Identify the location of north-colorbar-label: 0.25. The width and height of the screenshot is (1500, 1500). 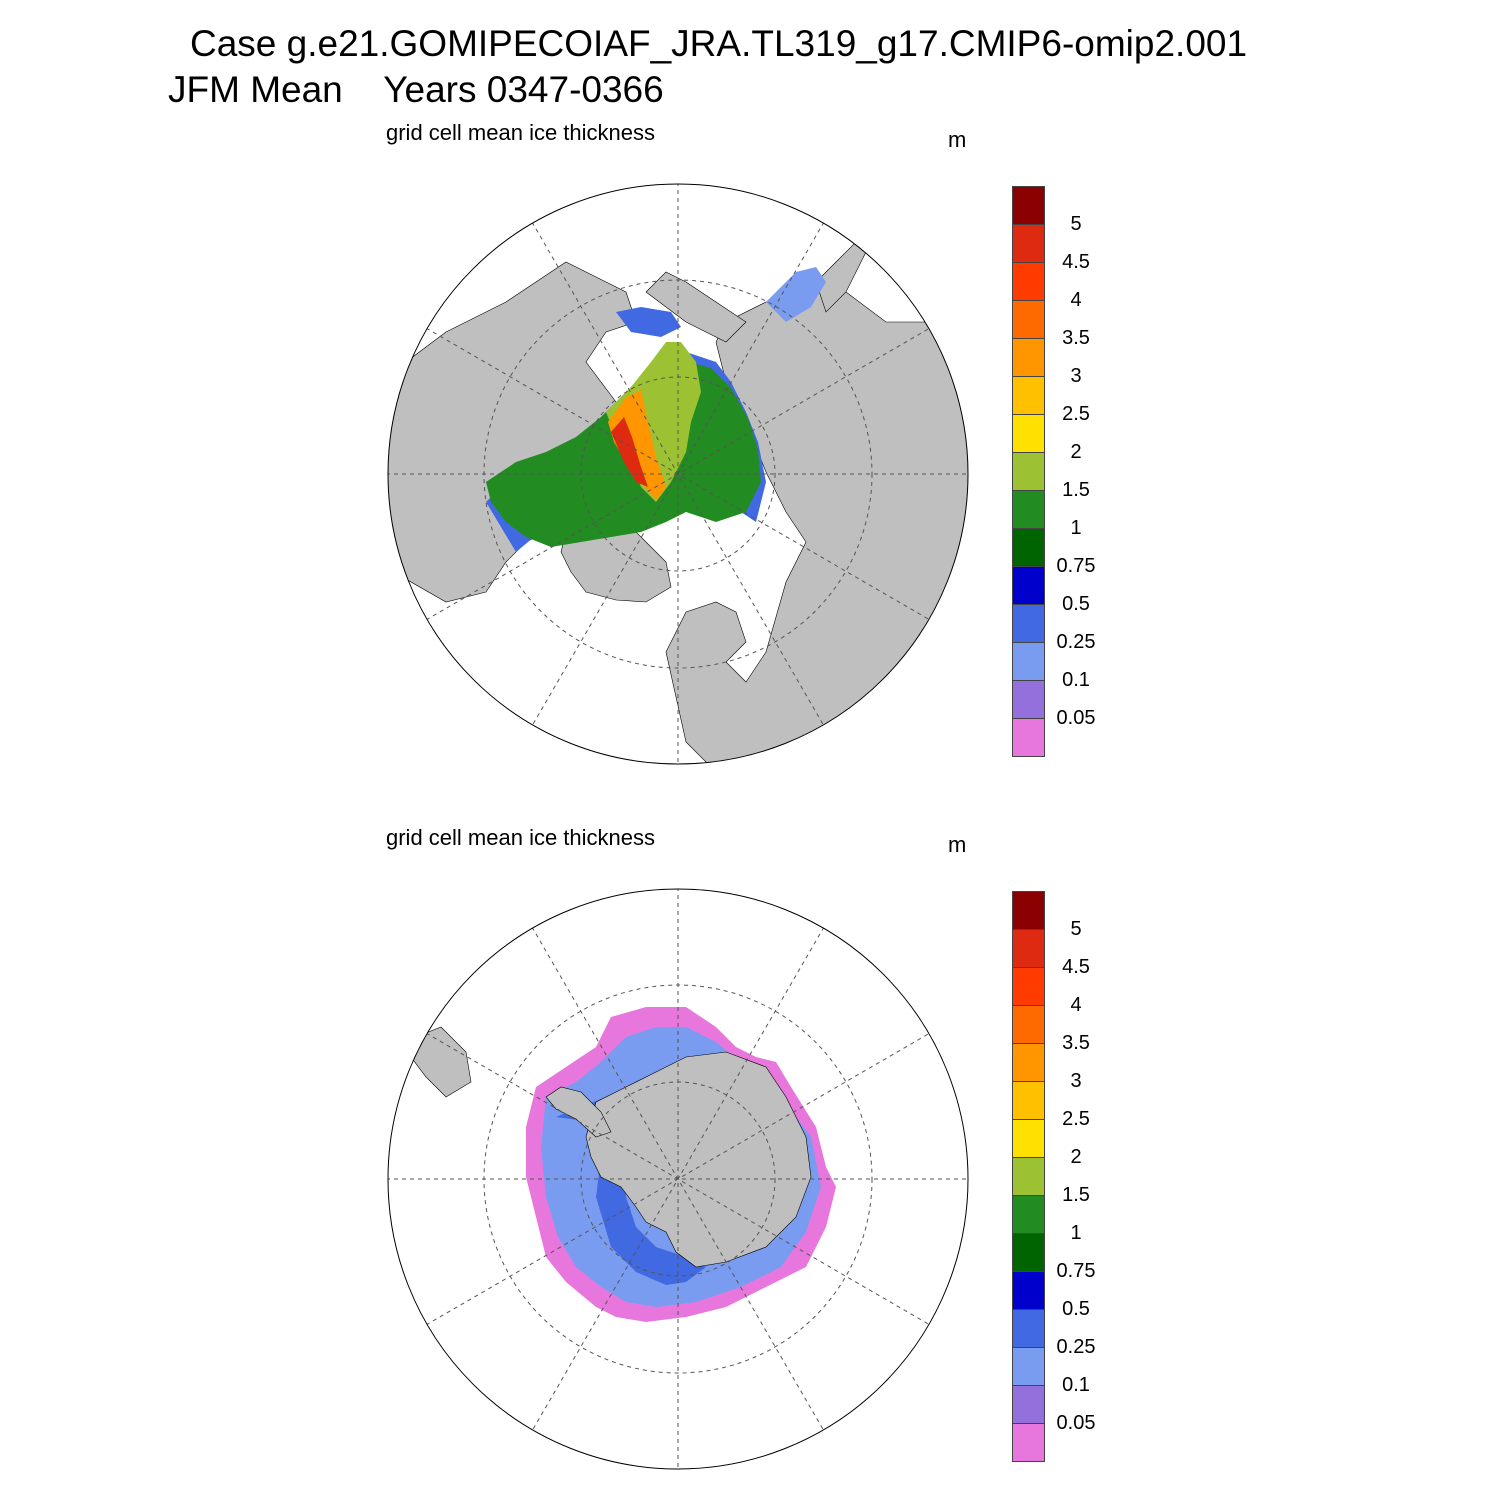
(1076, 642).